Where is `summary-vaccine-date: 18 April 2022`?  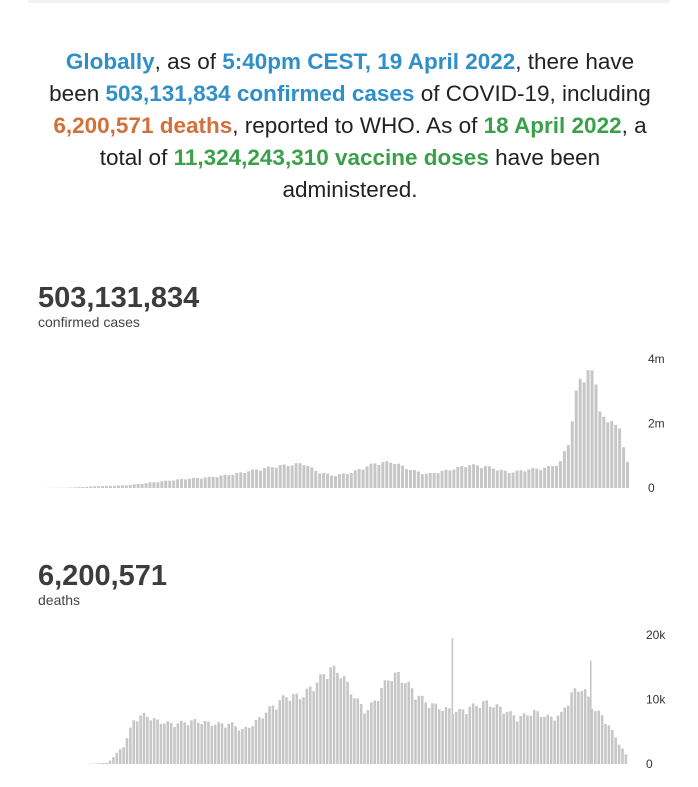 summary-vaccine-date: 18 April 2022 is located at coordinates (552, 125).